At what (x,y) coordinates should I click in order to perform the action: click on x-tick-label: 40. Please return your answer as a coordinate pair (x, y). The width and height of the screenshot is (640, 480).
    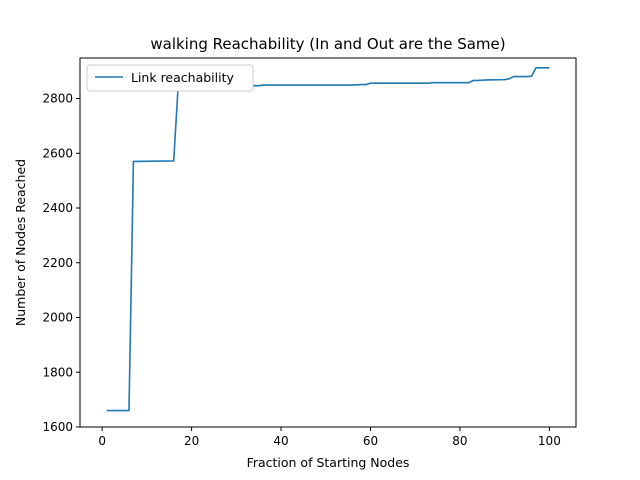
    Looking at the image, I should click on (280, 441).